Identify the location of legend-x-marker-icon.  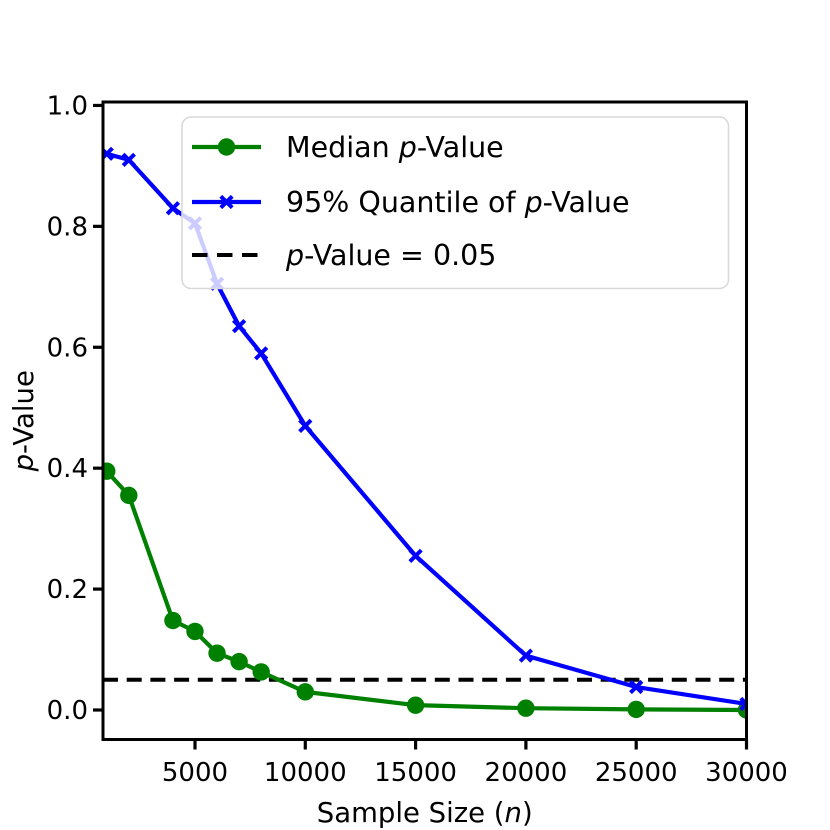
(226, 202).